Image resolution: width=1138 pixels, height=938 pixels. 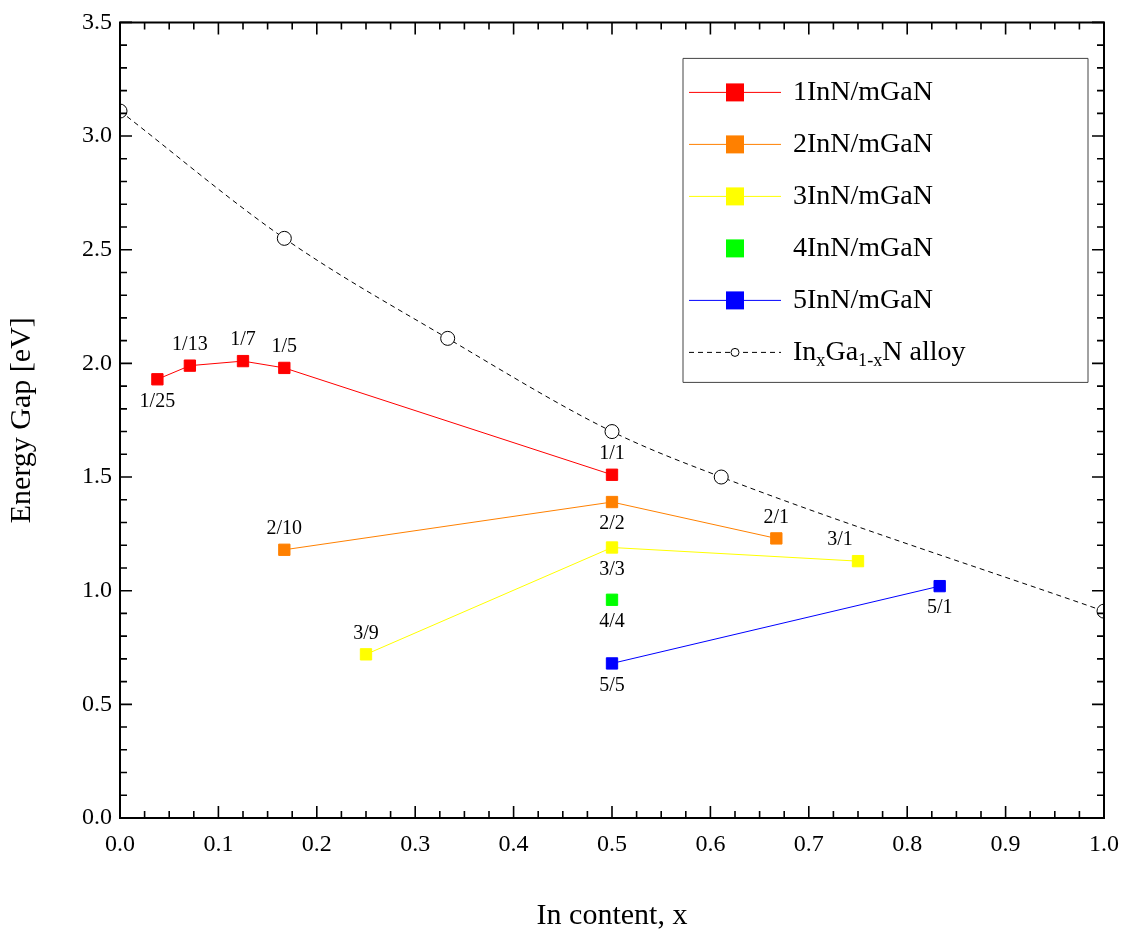 What do you see at coordinates (907, 842) in the screenshot?
I see `x-tick-label: 0.8` at bounding box center [907, 842].